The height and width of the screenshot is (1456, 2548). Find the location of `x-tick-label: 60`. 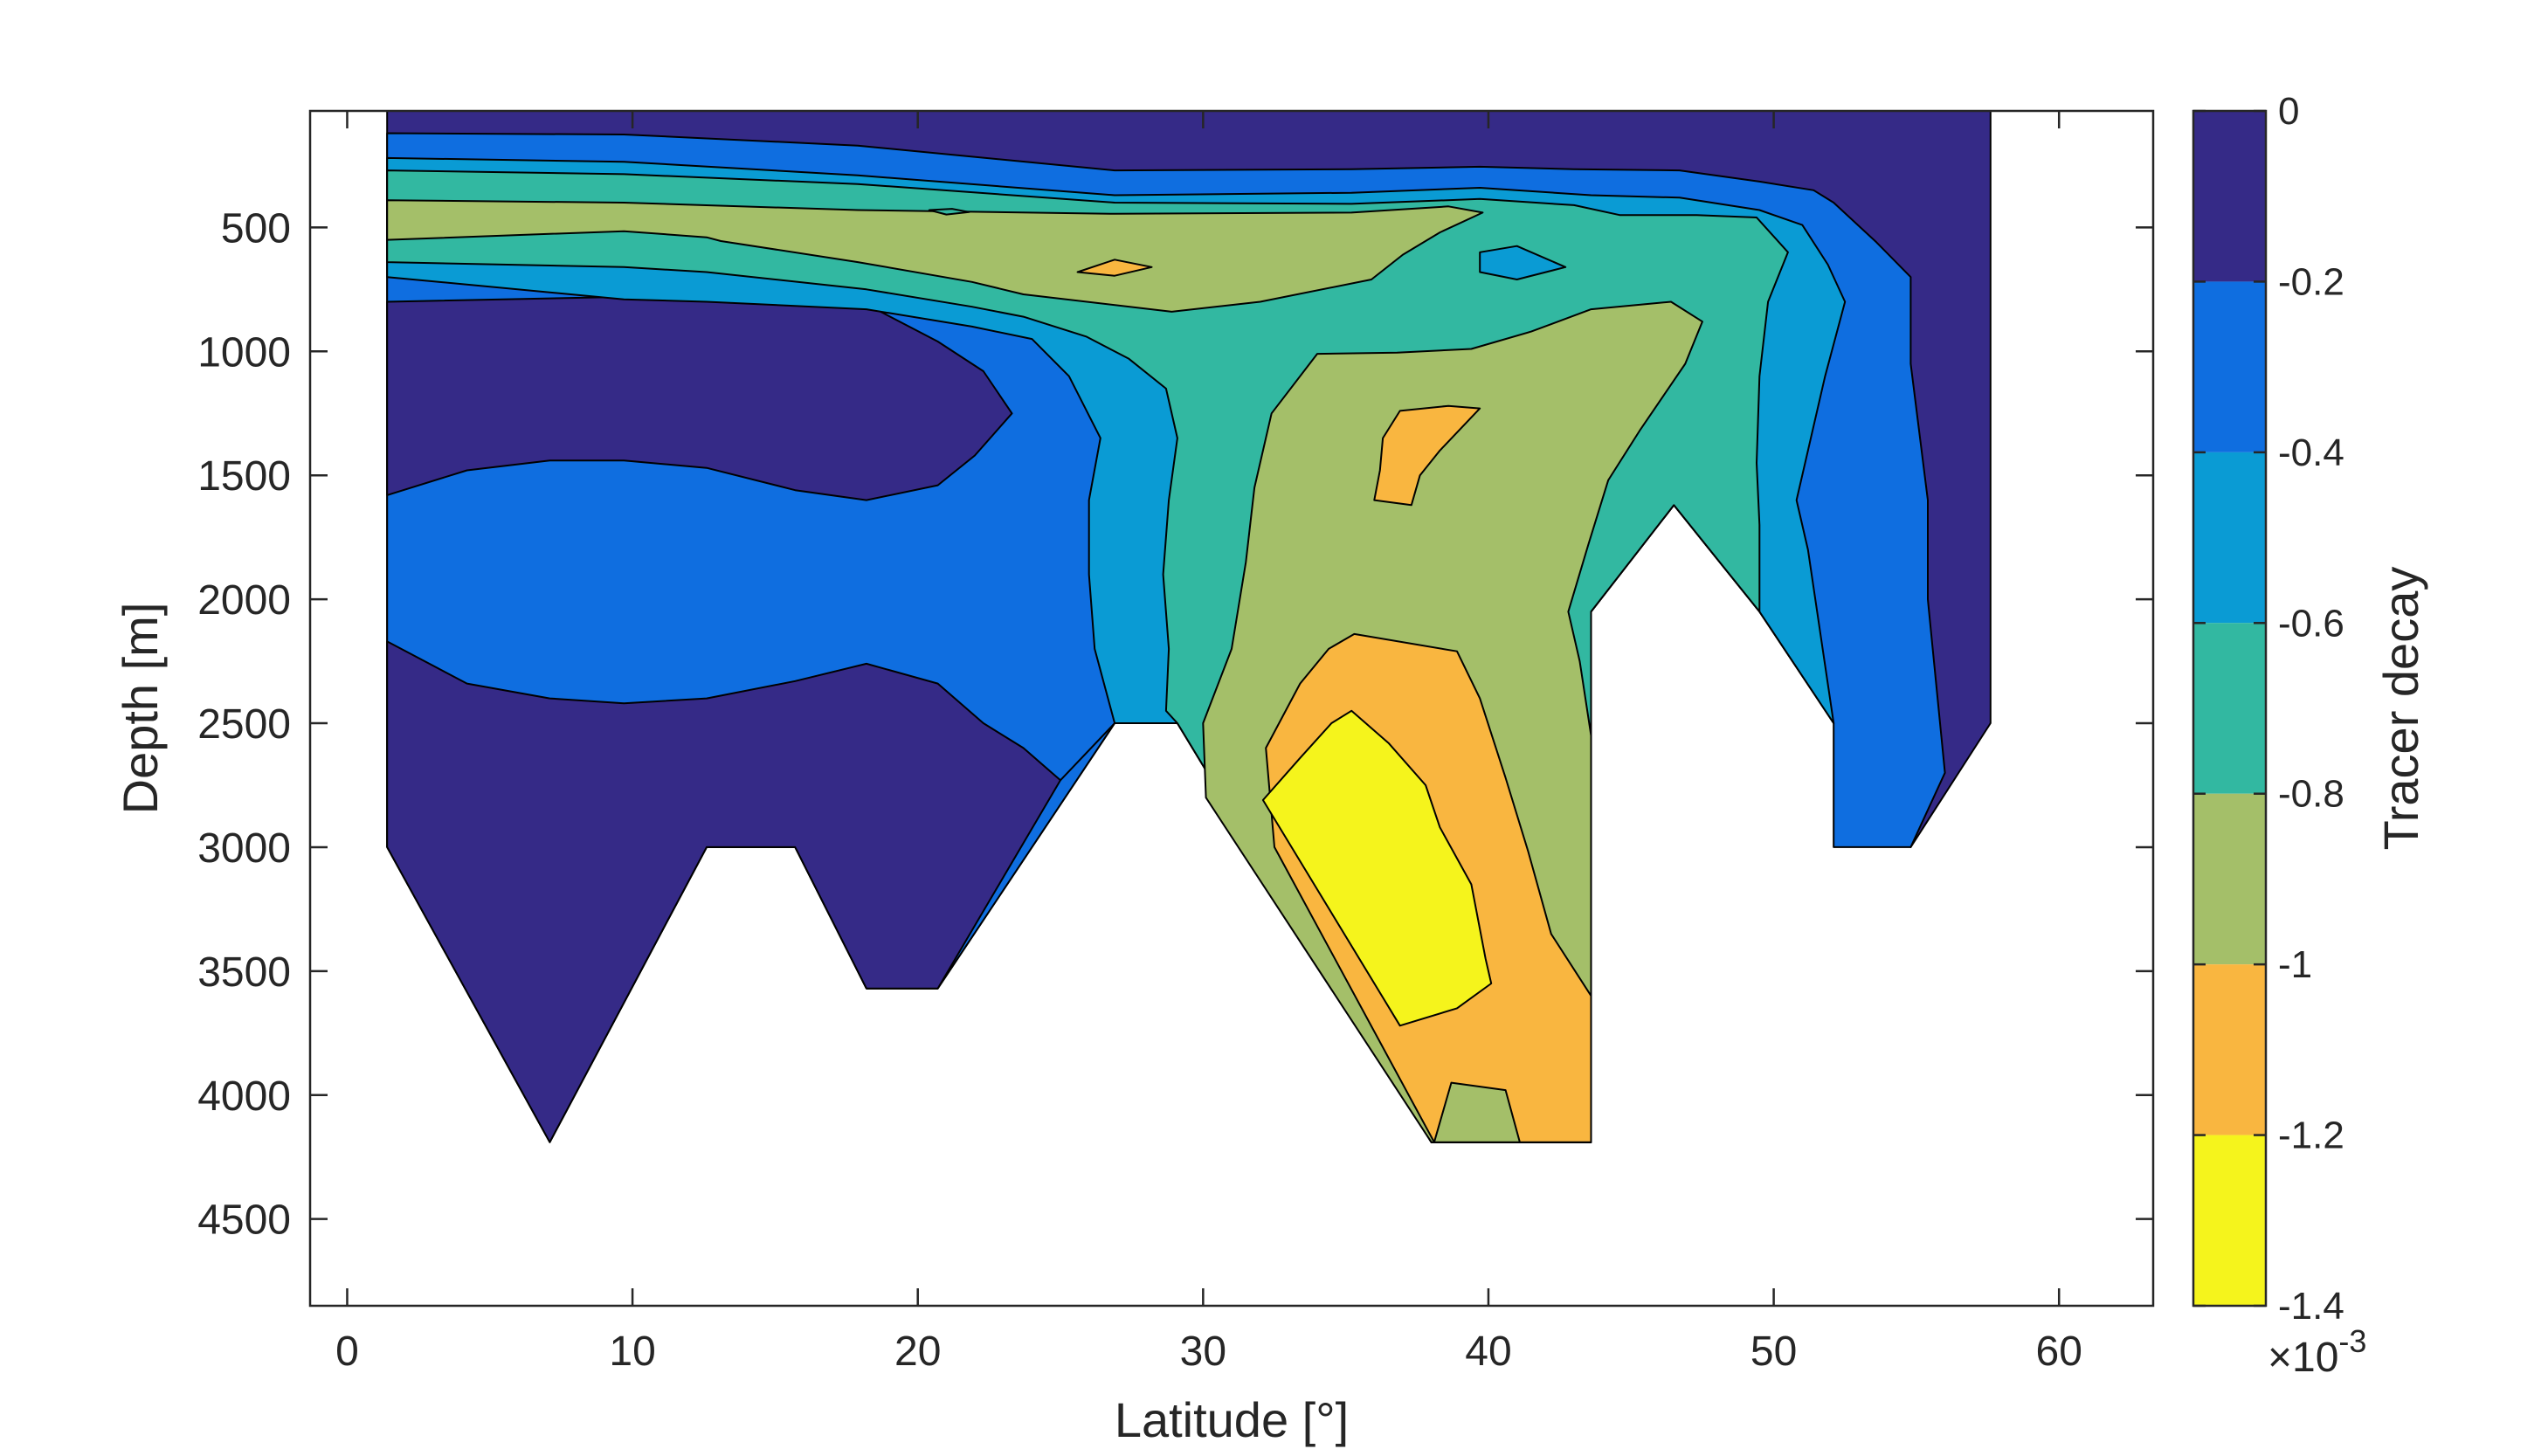

x-tick-label: 60 is located at coordinates (2059, 1351).